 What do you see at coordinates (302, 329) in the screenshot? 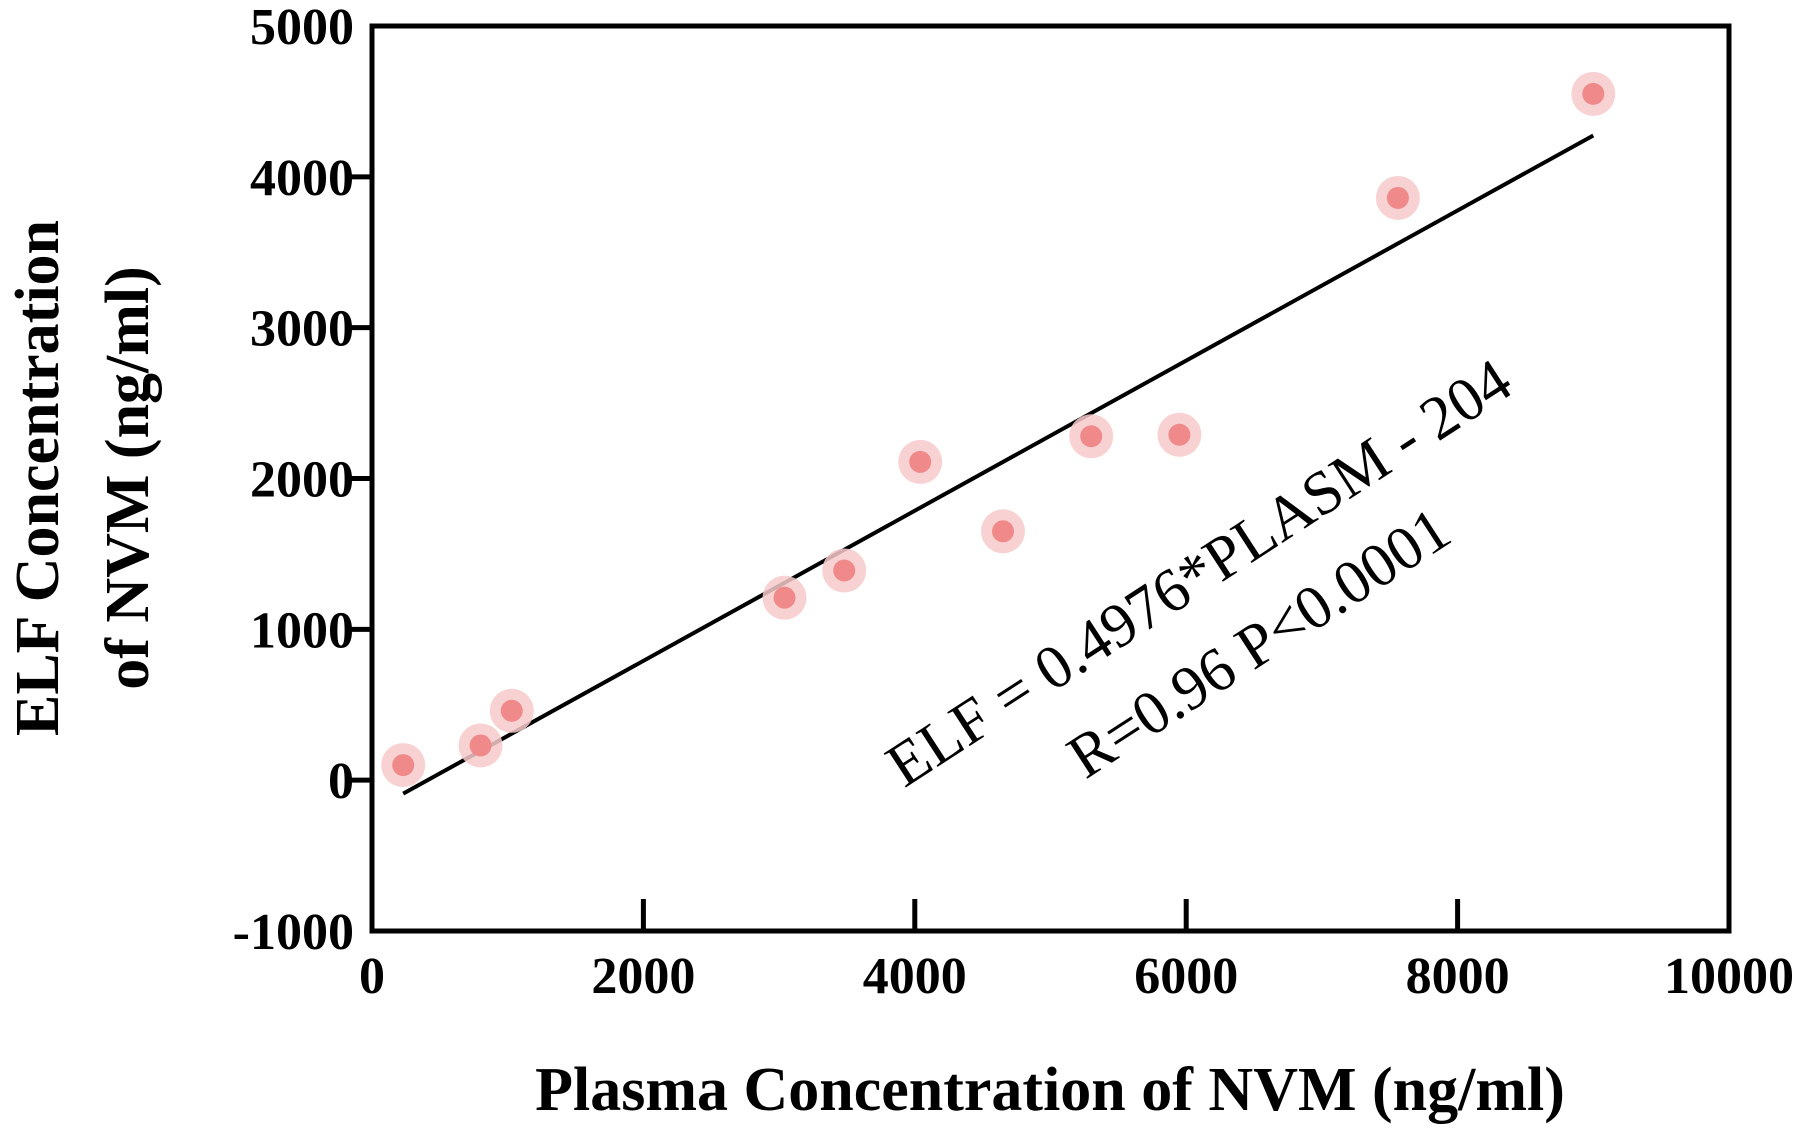
I see `y-tick-label: 3000` at bounding box center [302, 329].